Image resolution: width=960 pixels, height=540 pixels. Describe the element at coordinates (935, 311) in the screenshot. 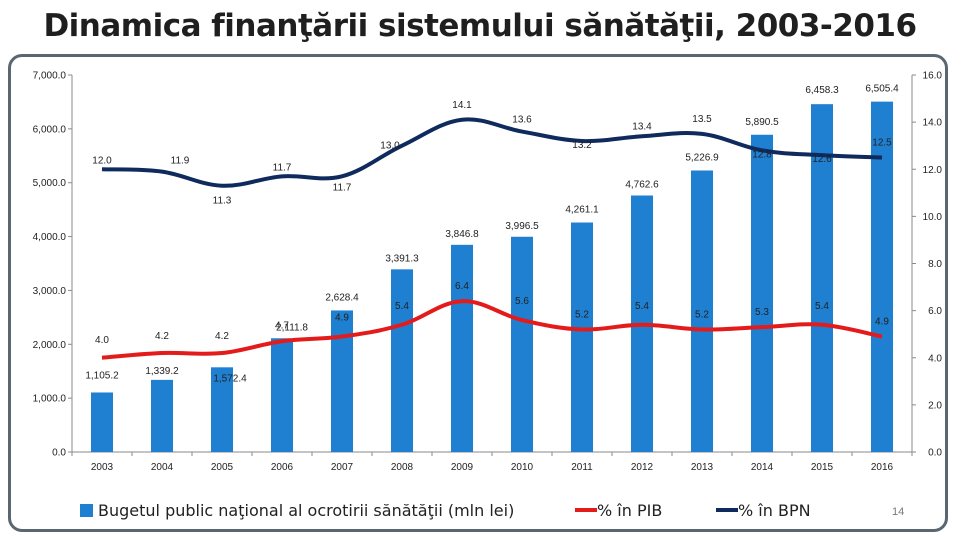

I see `right-tick-label: 6.0` at that location.